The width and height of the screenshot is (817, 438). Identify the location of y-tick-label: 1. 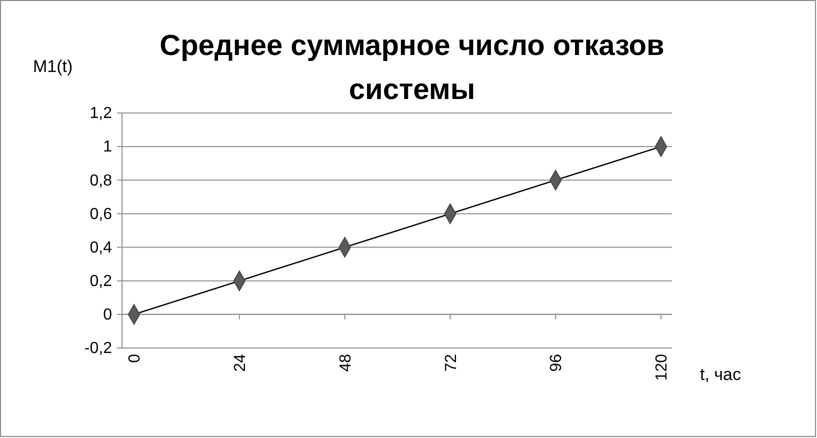
(107, 147).